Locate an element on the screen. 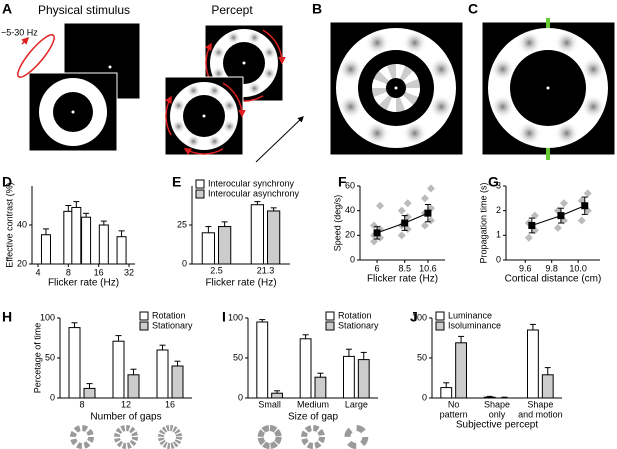 This screenshot has width=617, height=449. x-tick-label: 6 is located at coordinates (377, 268).